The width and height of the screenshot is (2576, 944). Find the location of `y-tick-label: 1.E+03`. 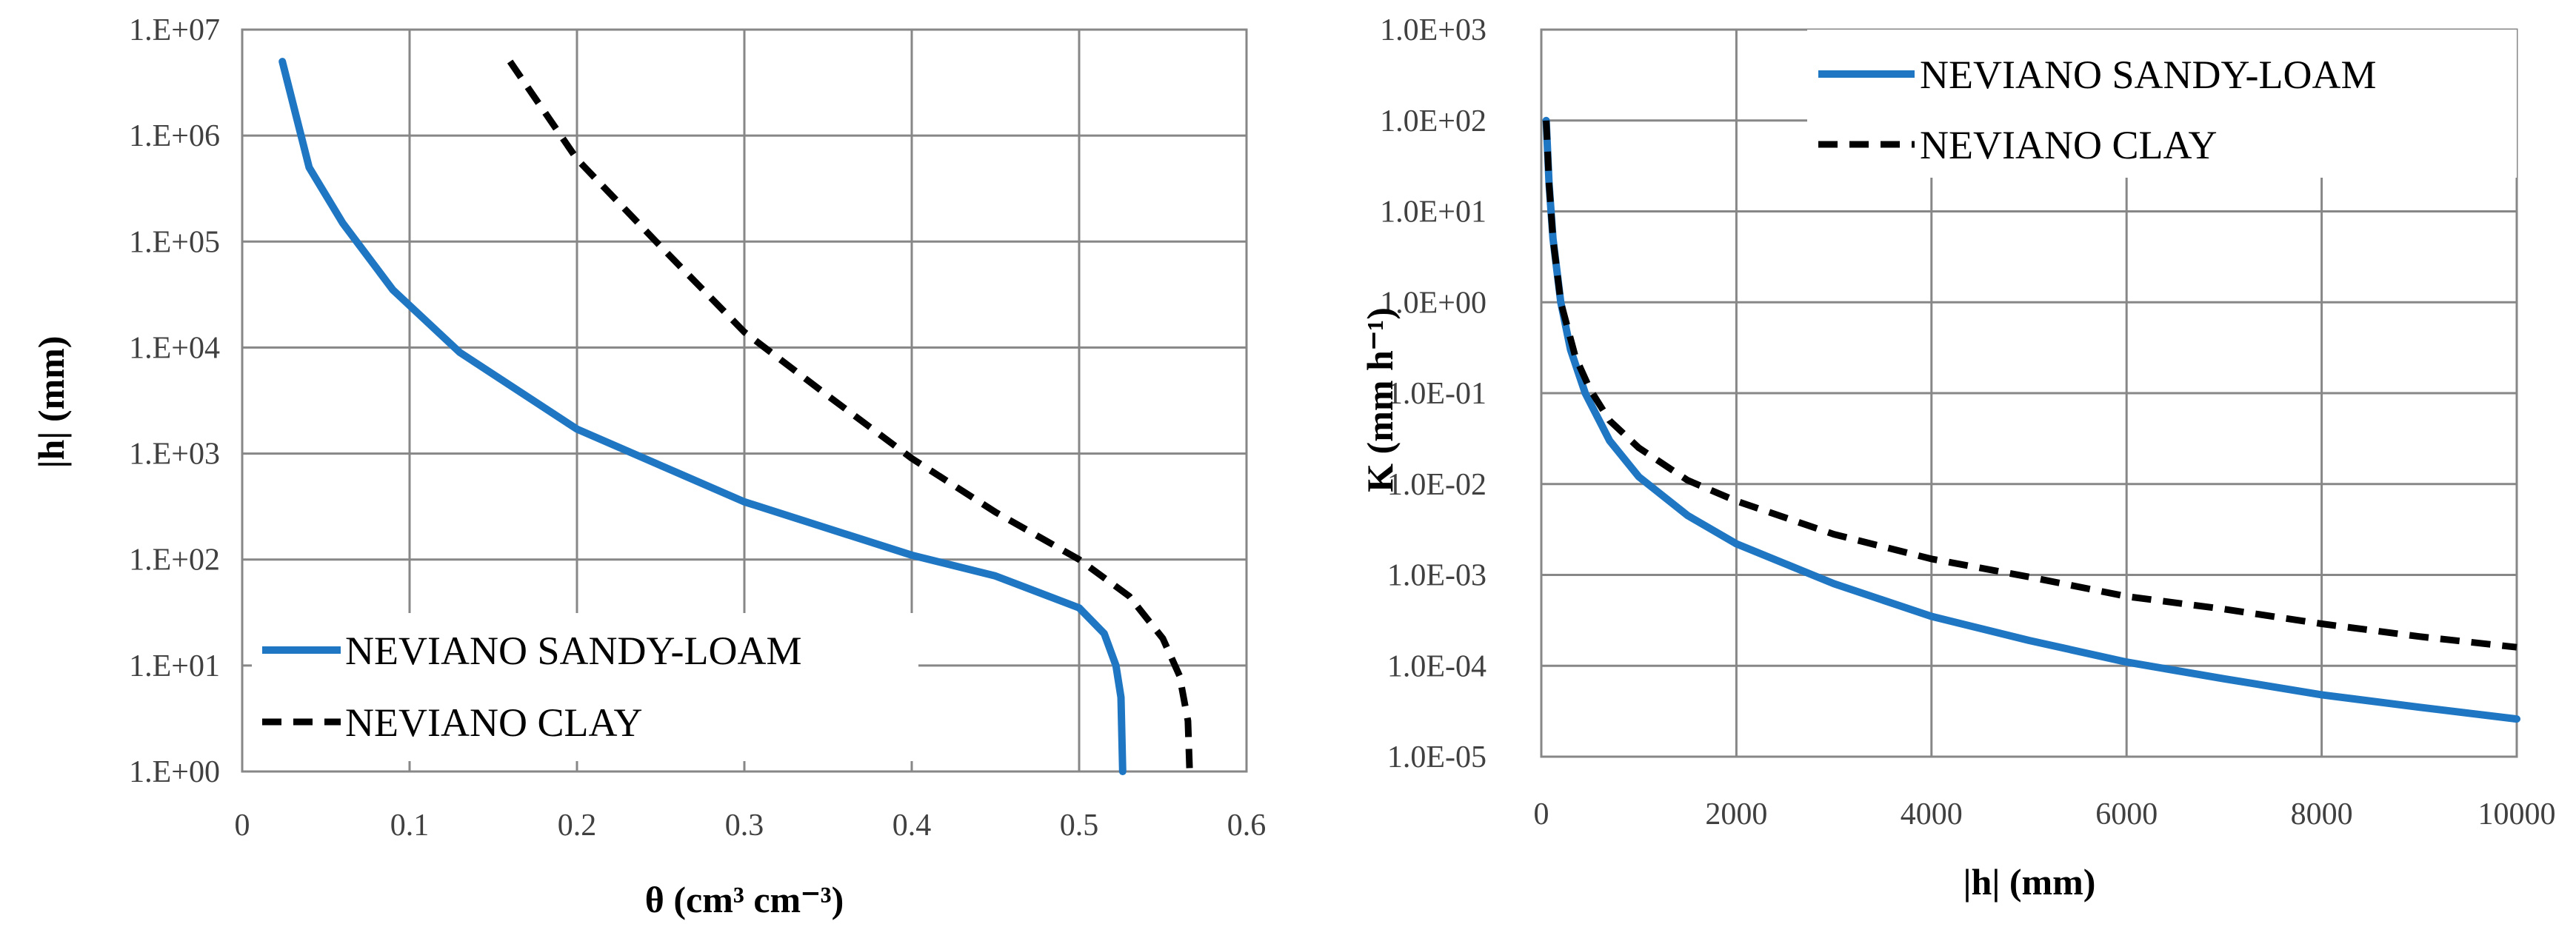

y-tick-label: 1.E+03 is located at coordinates (174, 455).